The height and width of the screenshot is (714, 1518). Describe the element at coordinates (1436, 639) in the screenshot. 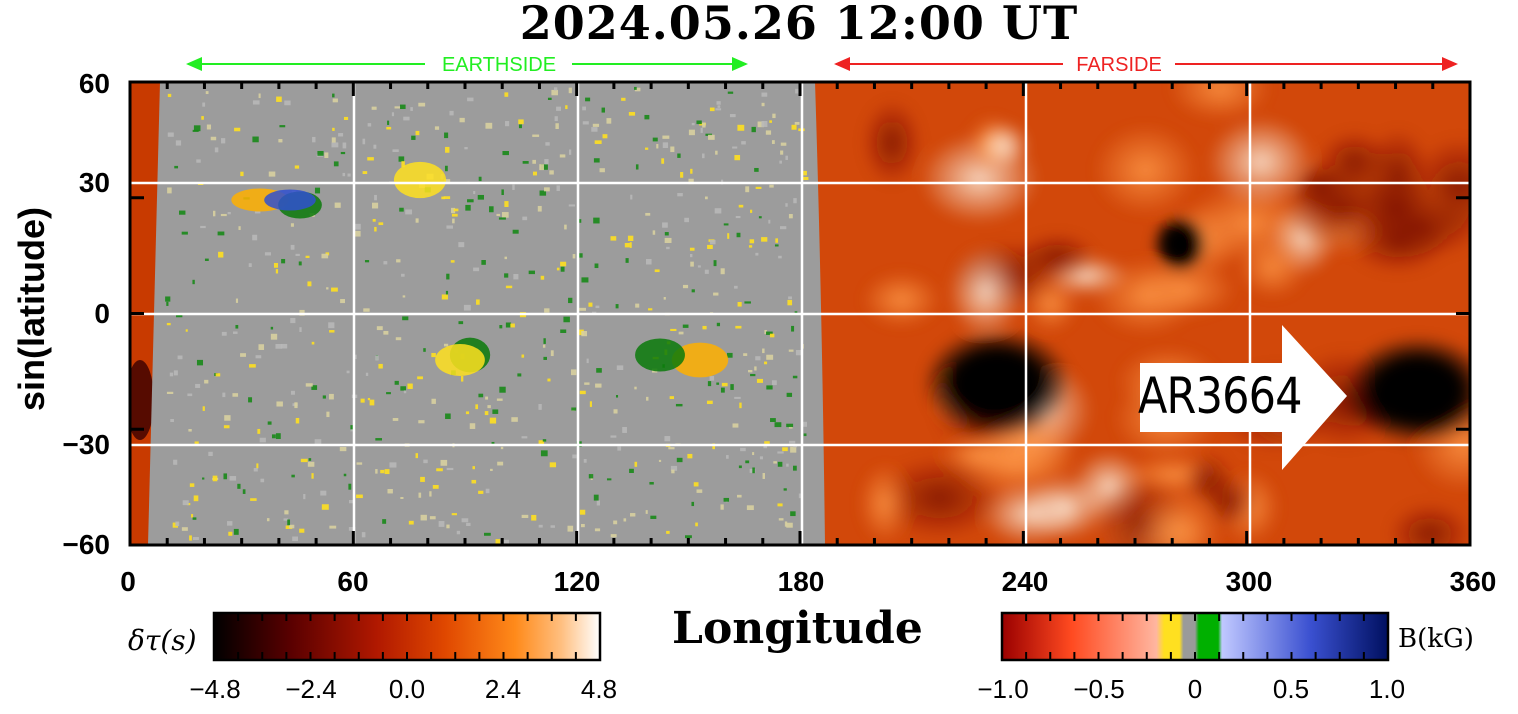

I see `colorbar-right-label: B(kG)` at that location.